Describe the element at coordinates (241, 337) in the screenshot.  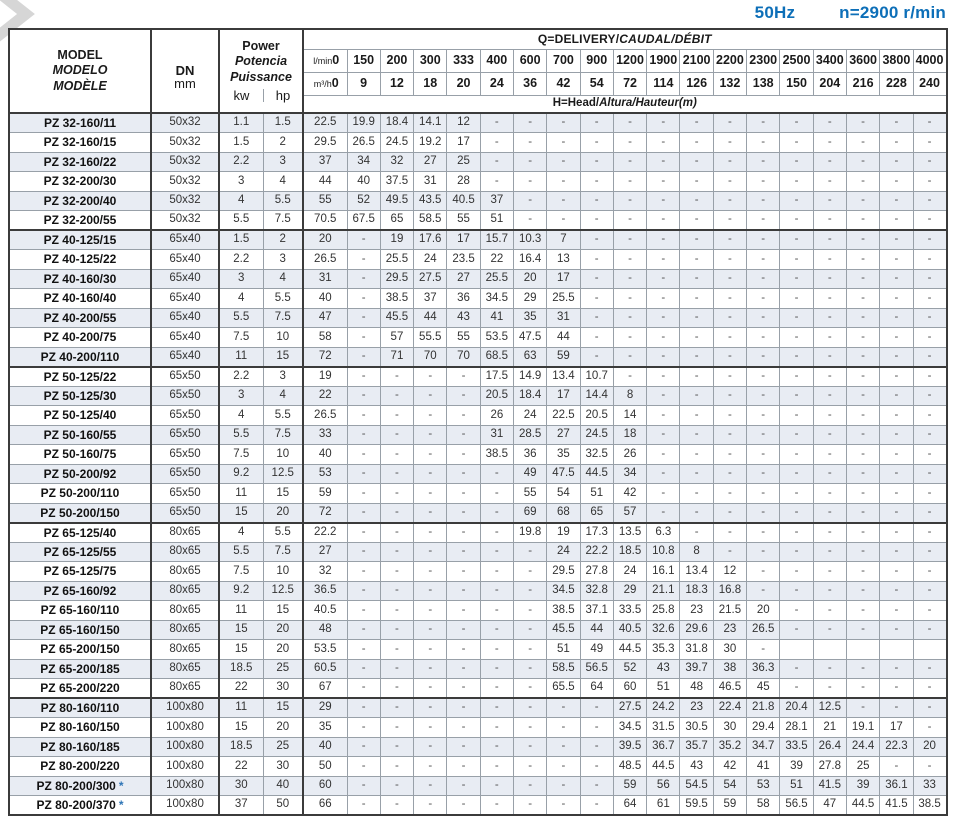
I see `kw-cell: 7.5` at that location.